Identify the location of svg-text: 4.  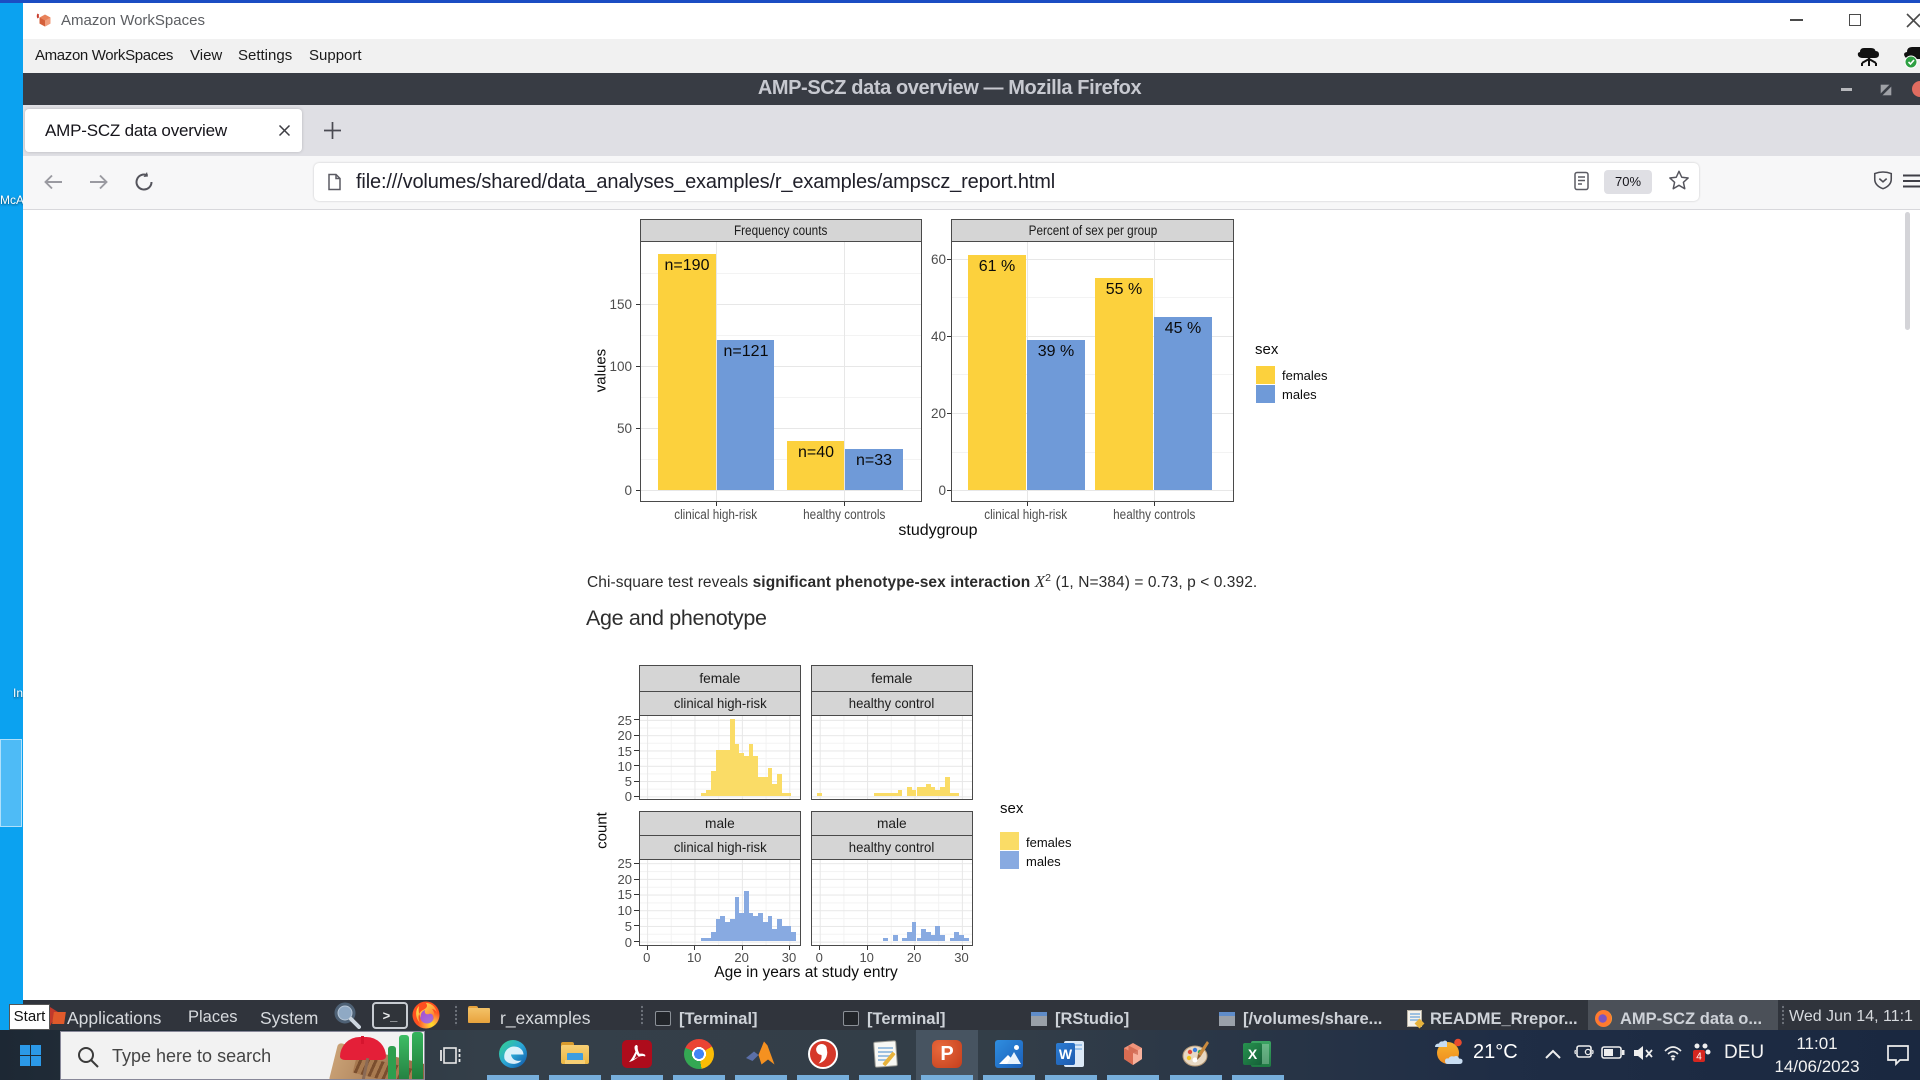
(1699, 1057).